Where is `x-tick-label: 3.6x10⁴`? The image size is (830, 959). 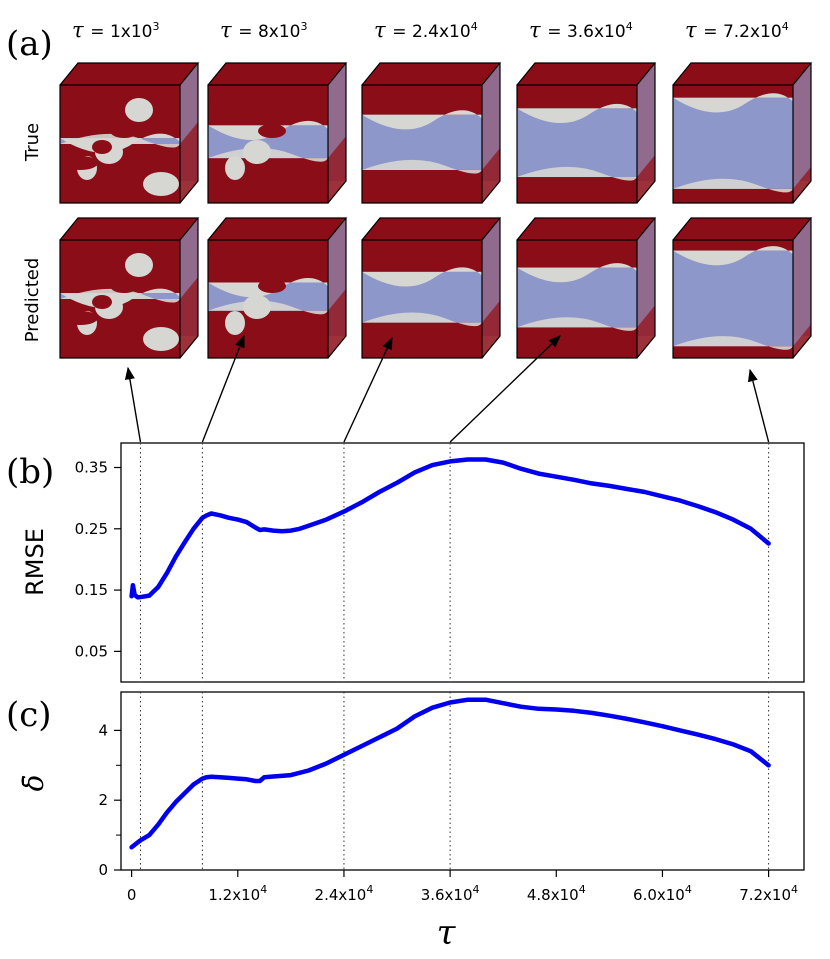
x-tick-label: 3.6x10⁴ is located at coordinates (450, 893).